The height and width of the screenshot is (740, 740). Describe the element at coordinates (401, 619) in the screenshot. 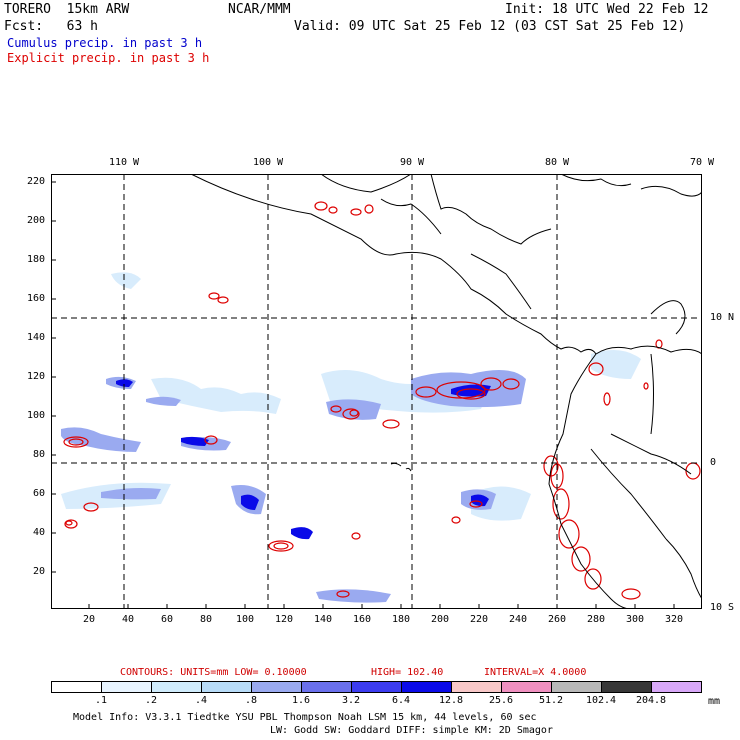

I see `x-tick: 180` at that location.